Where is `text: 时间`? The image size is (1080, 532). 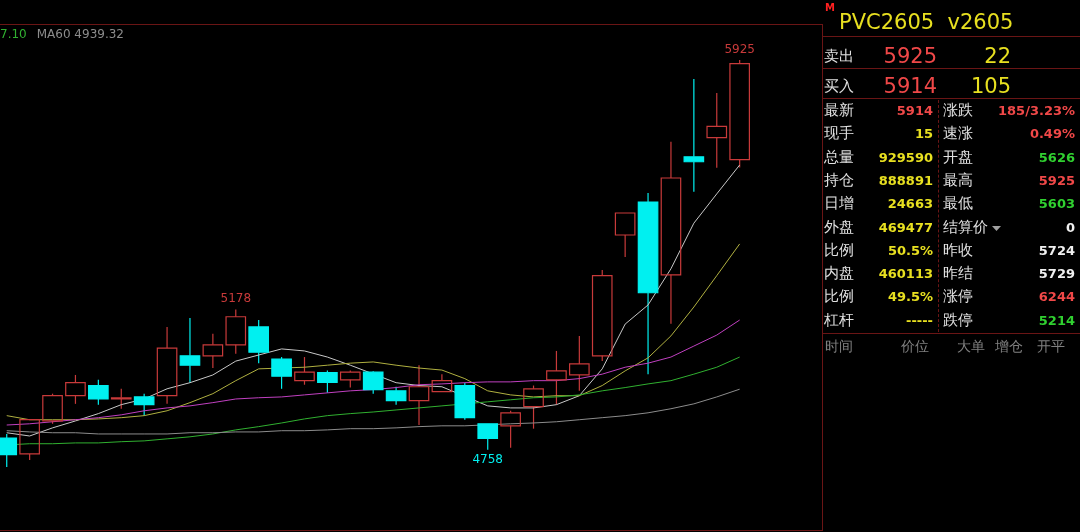
text: 时间 is located at coordinates (839, 346).